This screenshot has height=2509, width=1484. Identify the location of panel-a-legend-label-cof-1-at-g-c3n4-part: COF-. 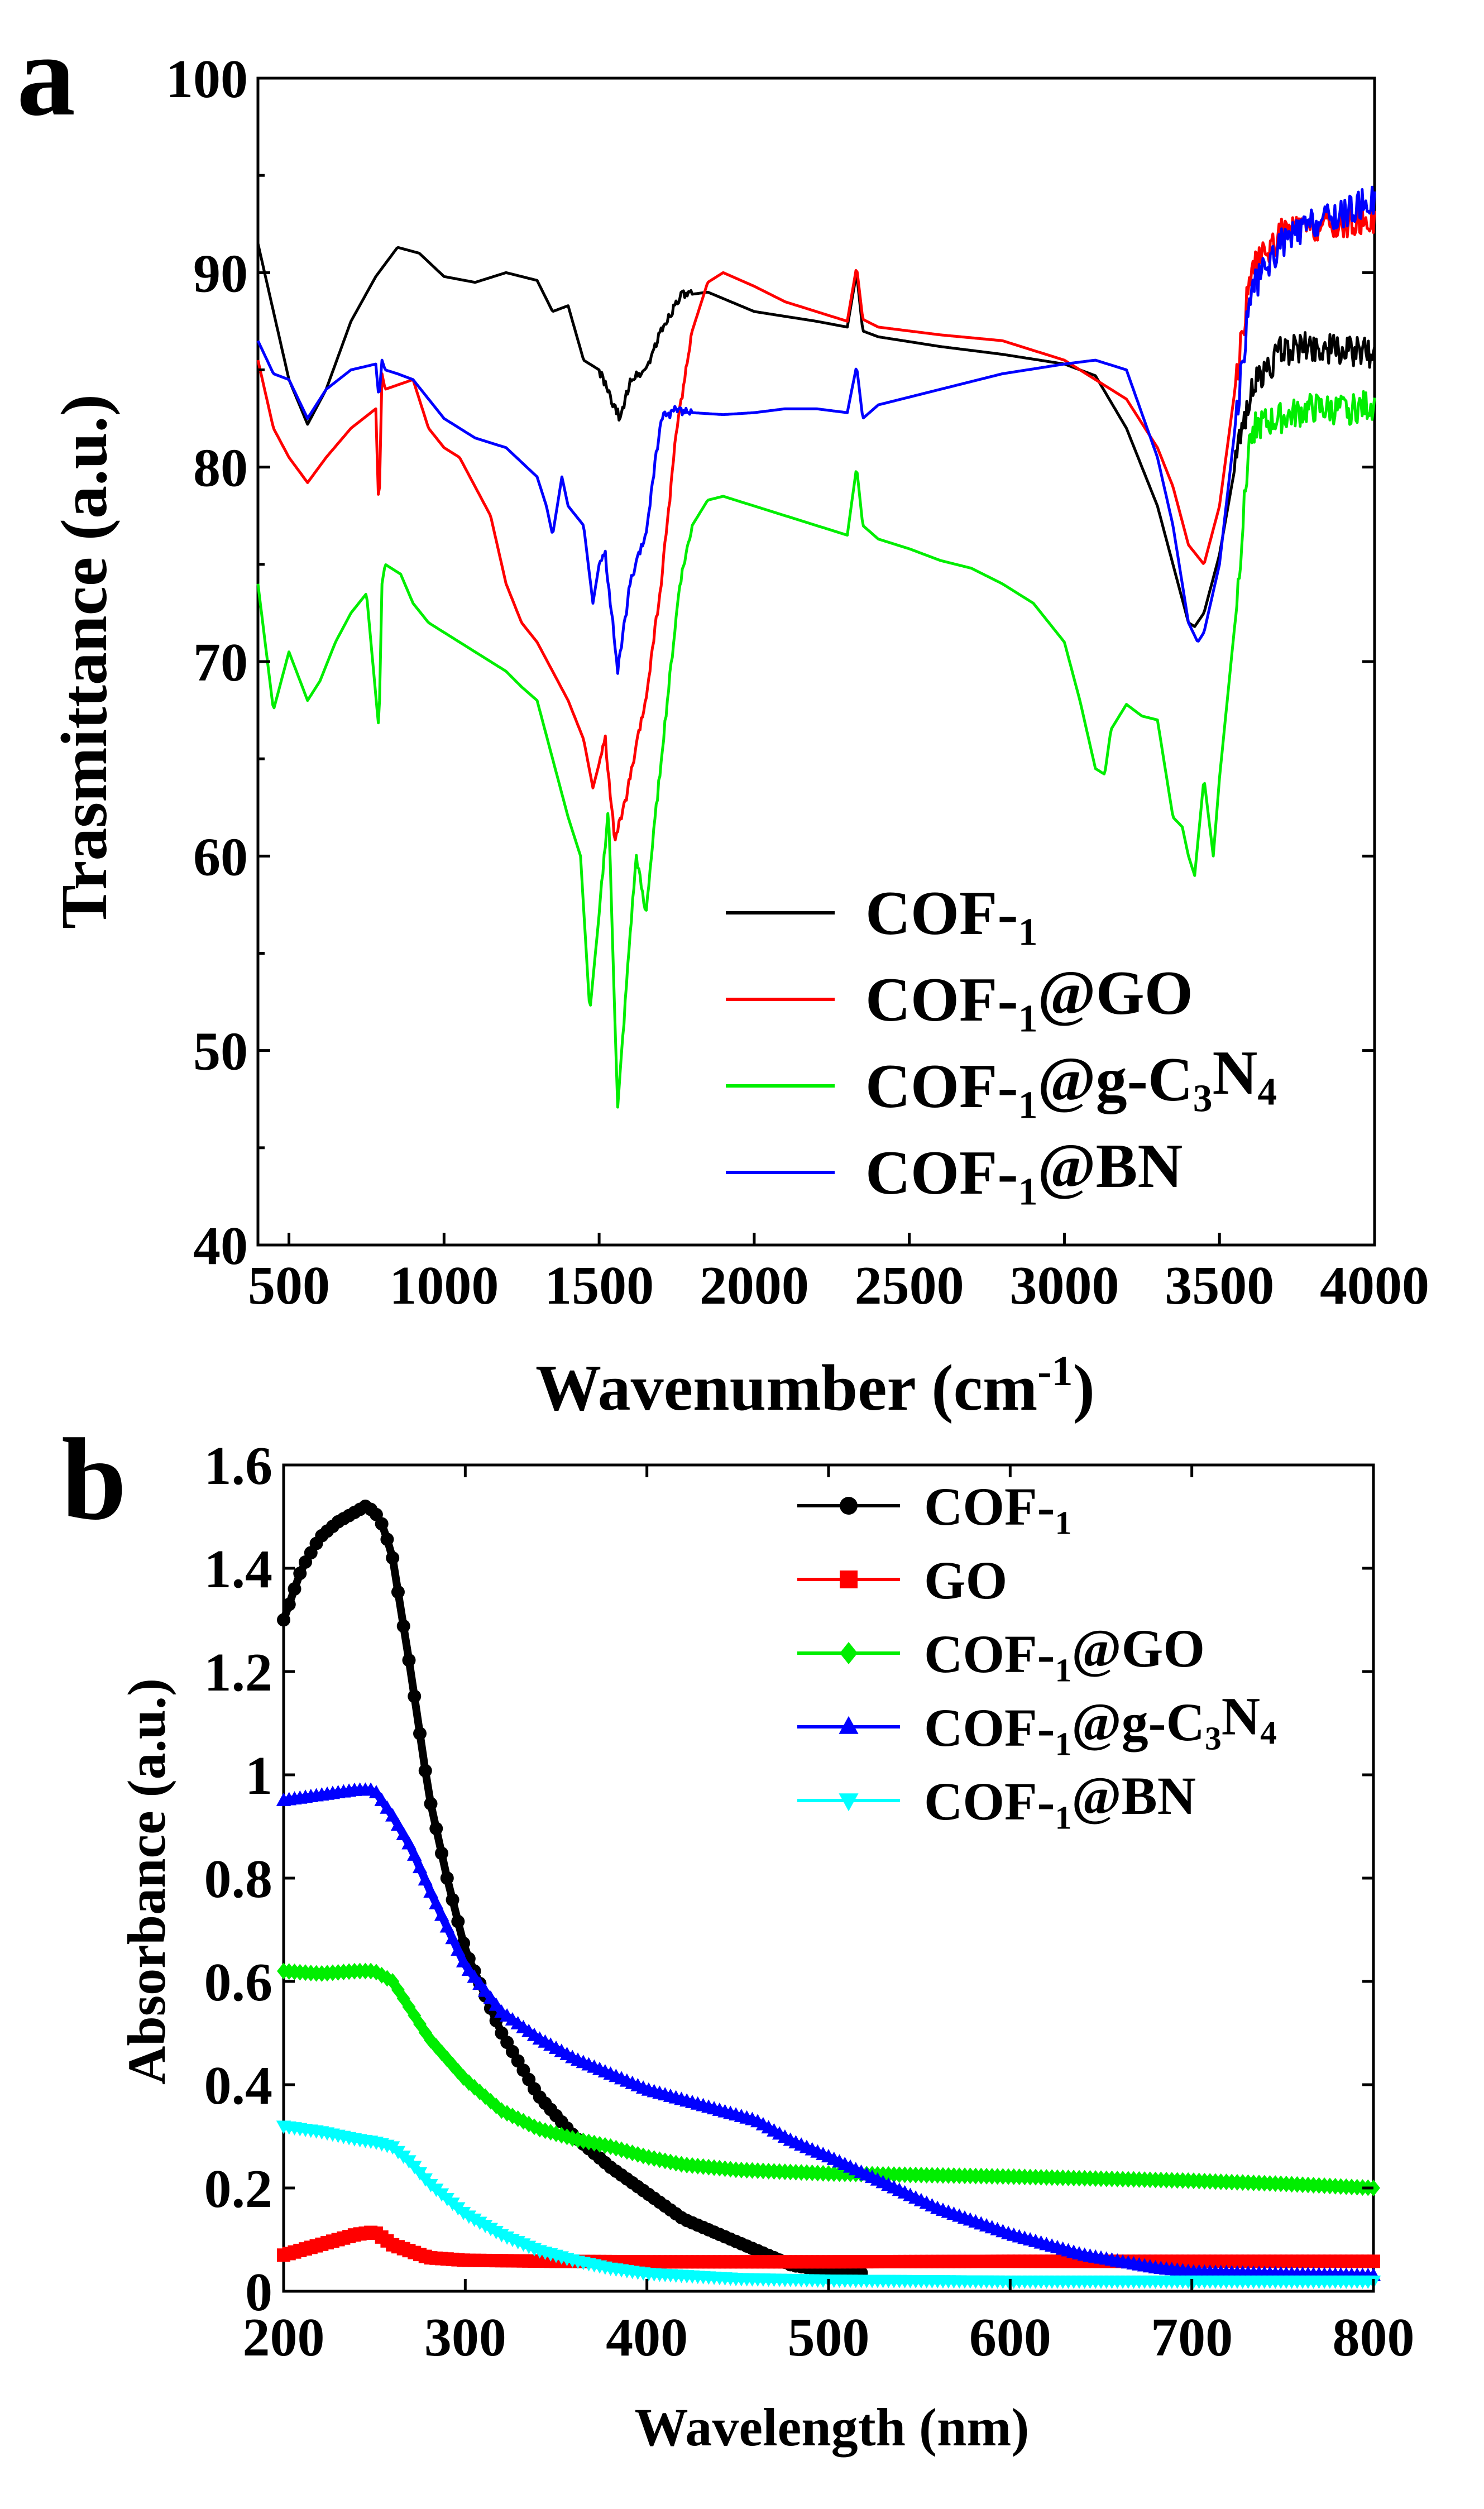
(941, 1086).